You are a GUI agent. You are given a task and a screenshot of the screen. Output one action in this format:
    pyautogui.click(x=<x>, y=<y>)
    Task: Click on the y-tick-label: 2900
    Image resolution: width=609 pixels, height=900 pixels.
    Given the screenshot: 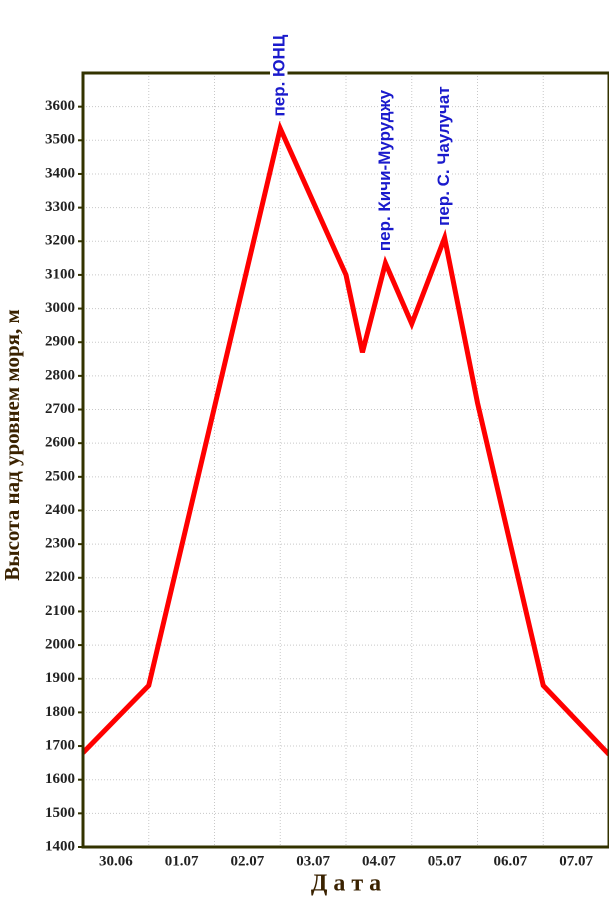 What is the action you would take?
    pyautogui.click(x=60, y=342)
    